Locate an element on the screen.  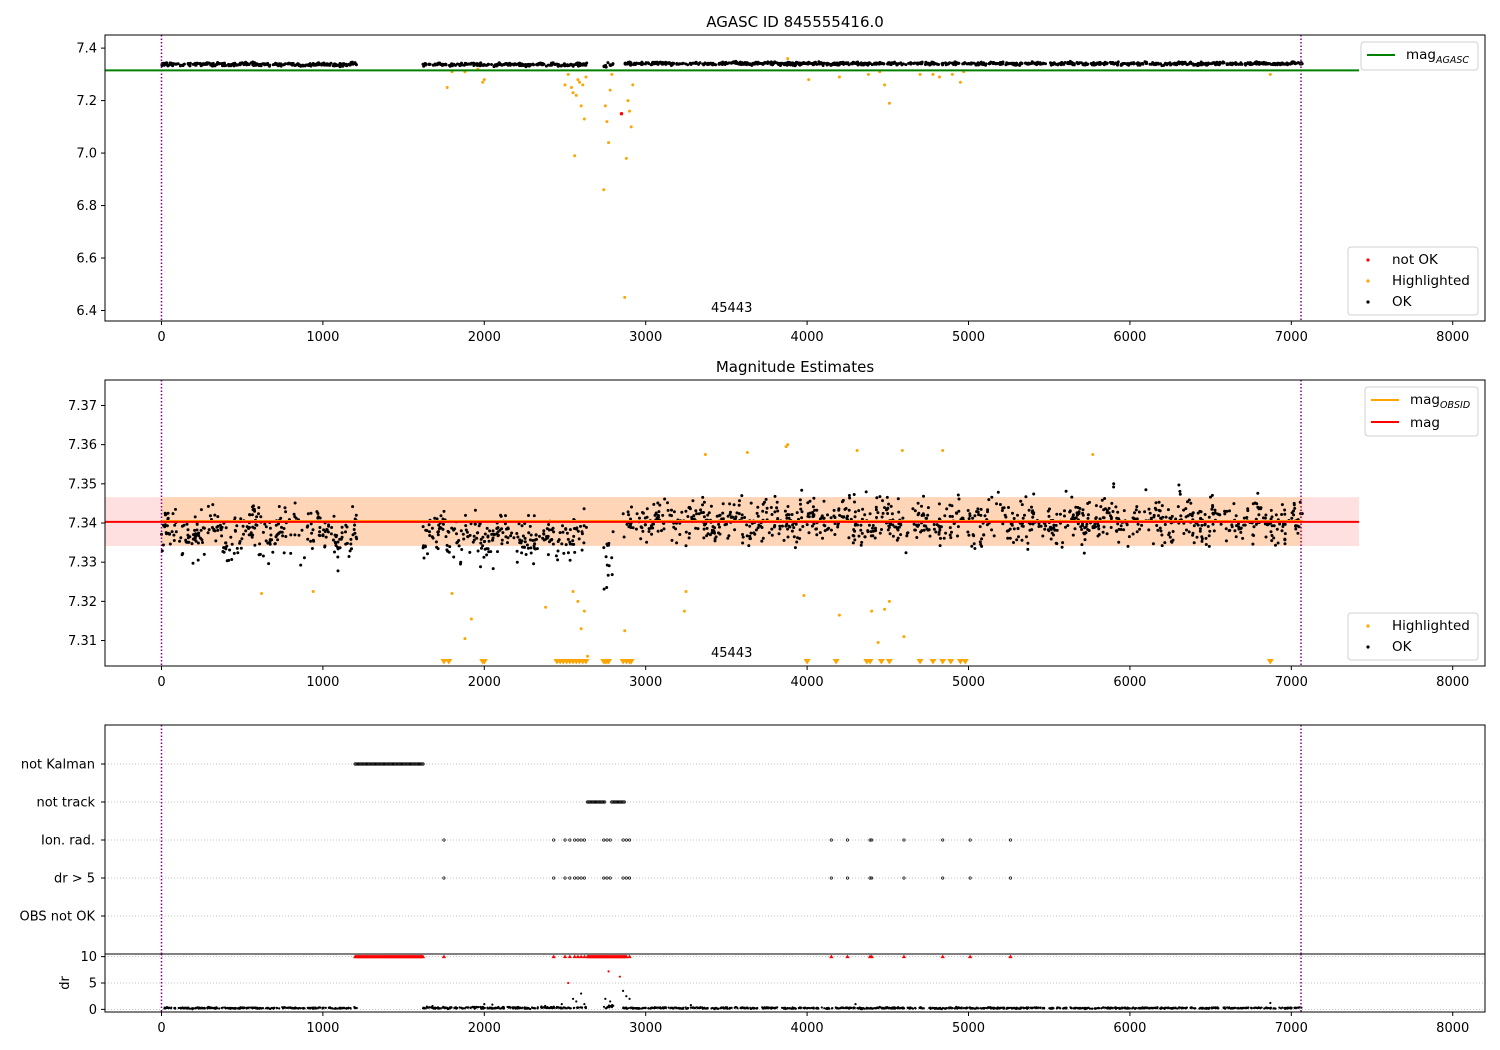
estimates-legend-points: Highlighted OK is located at coordinates (1413, 636).